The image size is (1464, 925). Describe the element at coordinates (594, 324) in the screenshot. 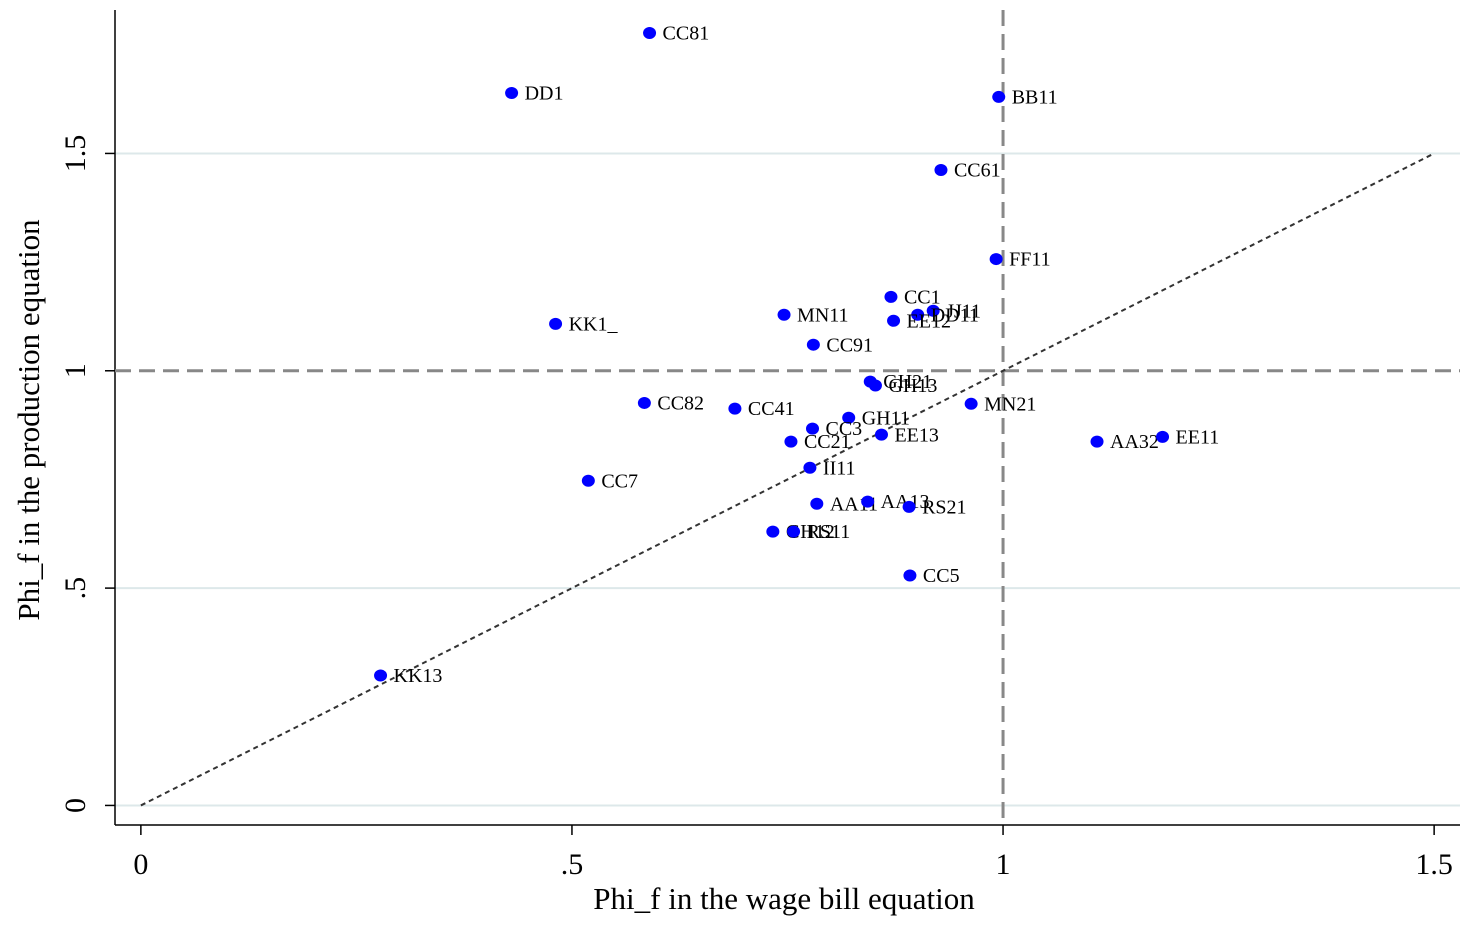

I see `point-label: KK1_` at that location.